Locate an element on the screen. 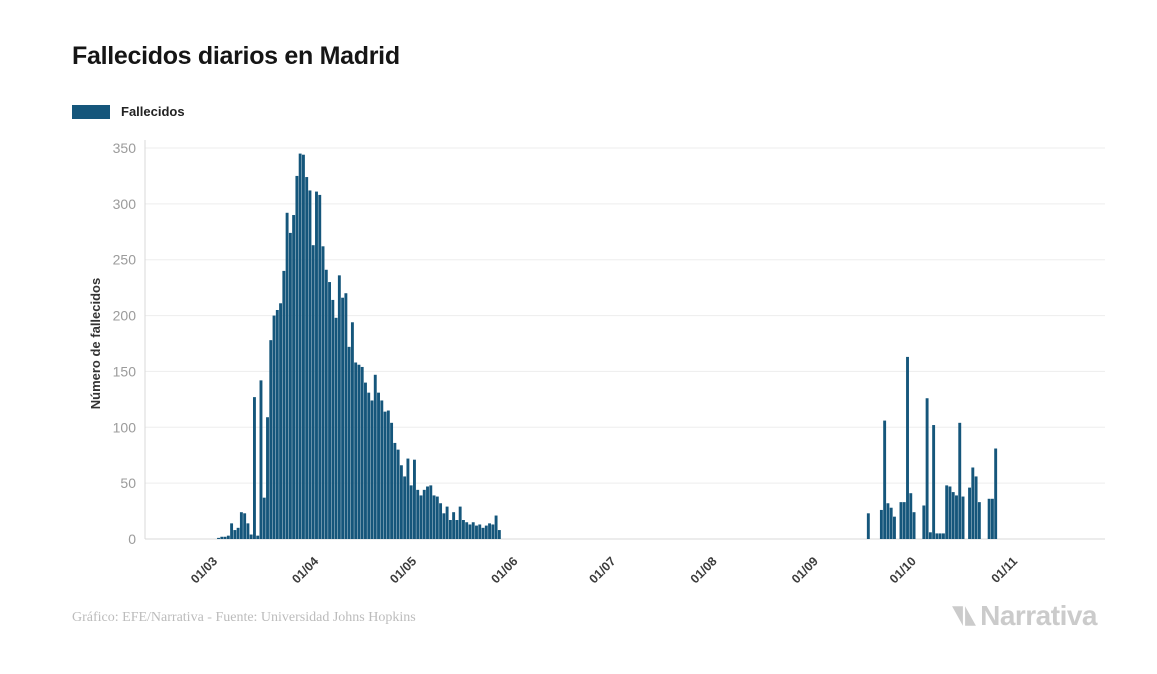 This screenshot has width=1157, height=674. legend-swatch is located at coordinates (91, 111).